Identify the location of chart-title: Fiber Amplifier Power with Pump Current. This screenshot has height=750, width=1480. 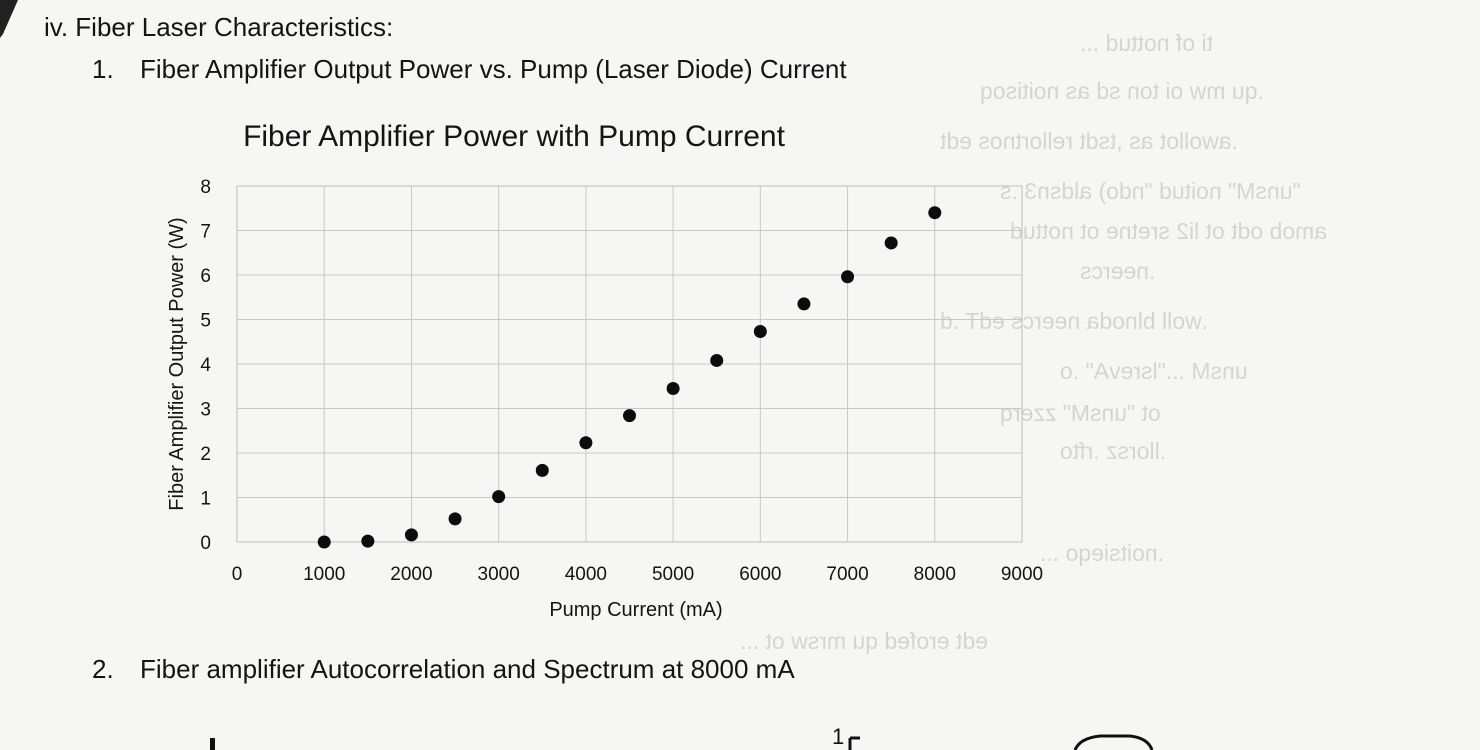
(514, 136).